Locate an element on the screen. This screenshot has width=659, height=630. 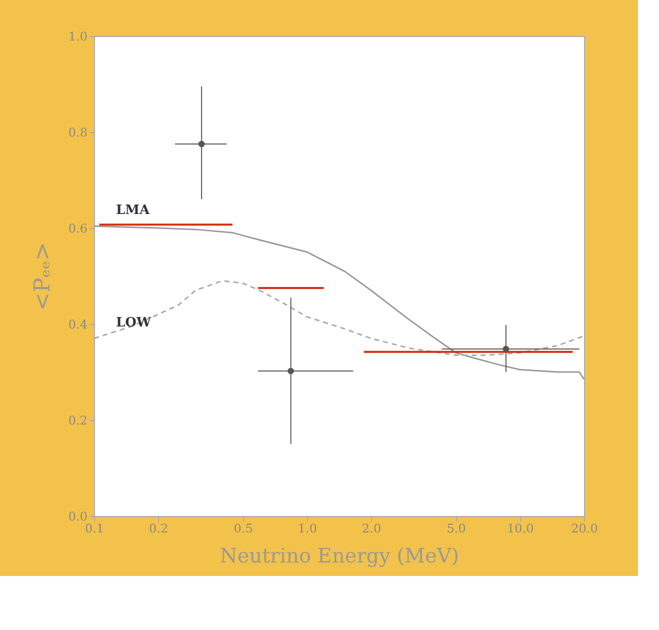
x-tick-label: 0.1 is located at coordinates (94, 529).